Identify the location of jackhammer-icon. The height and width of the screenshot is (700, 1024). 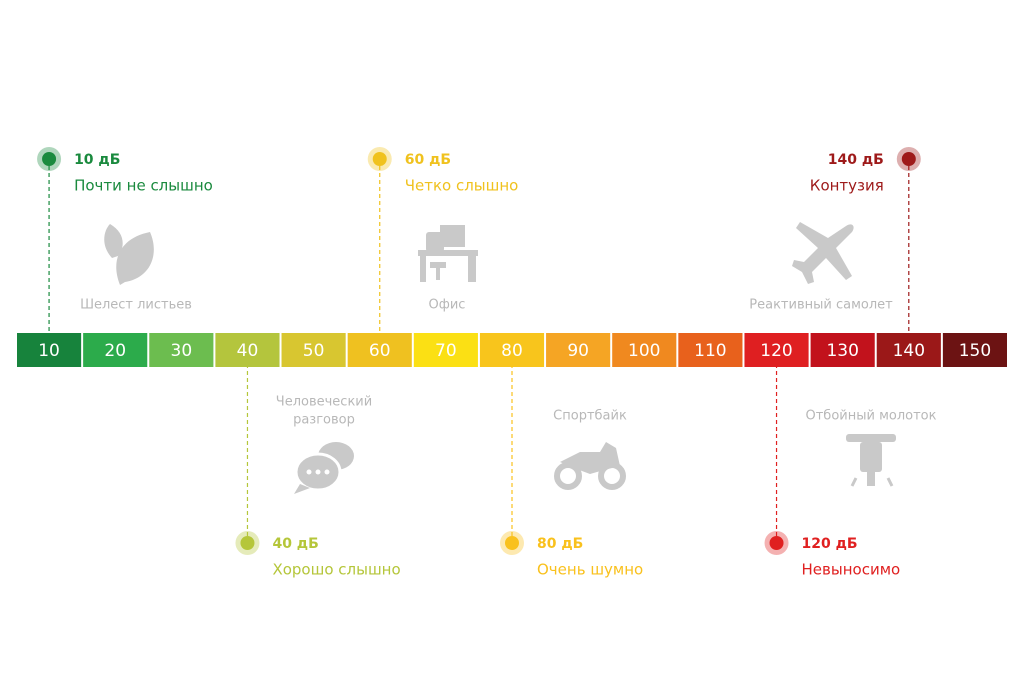
(871, 460).